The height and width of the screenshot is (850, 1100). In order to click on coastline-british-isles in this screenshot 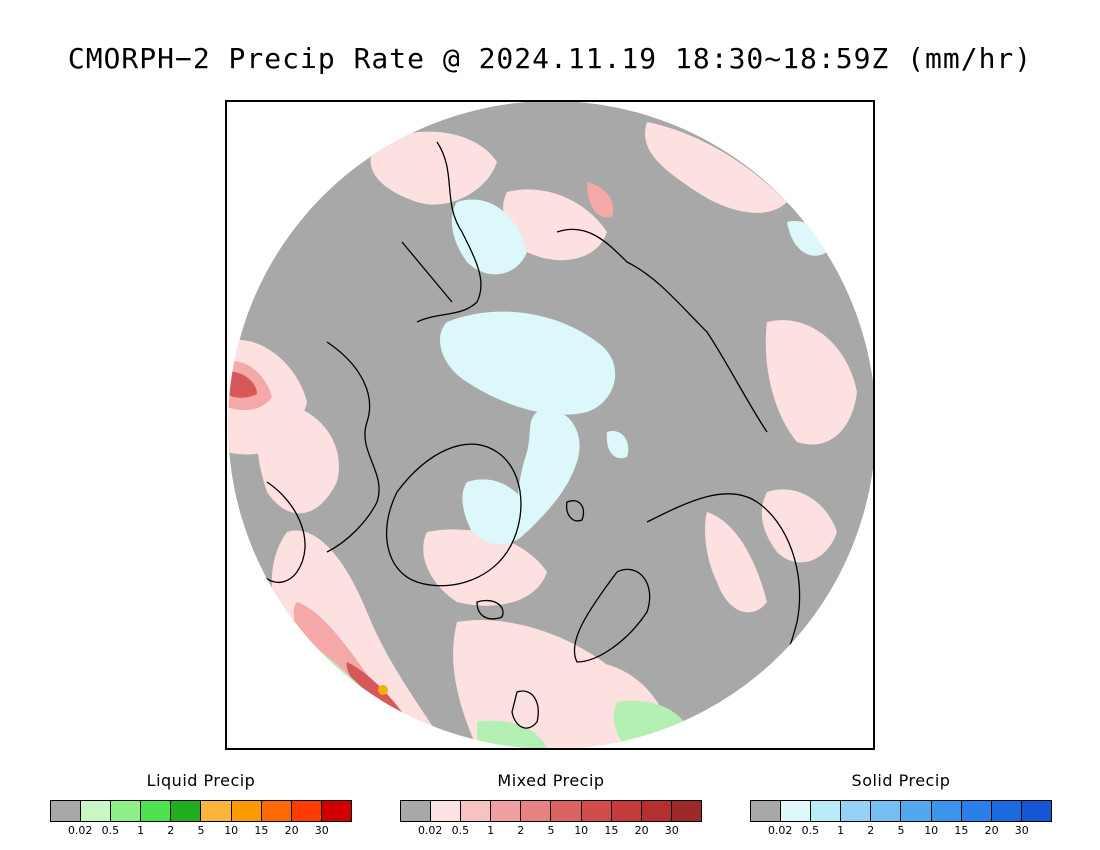, I will do `click(525, 709)`.